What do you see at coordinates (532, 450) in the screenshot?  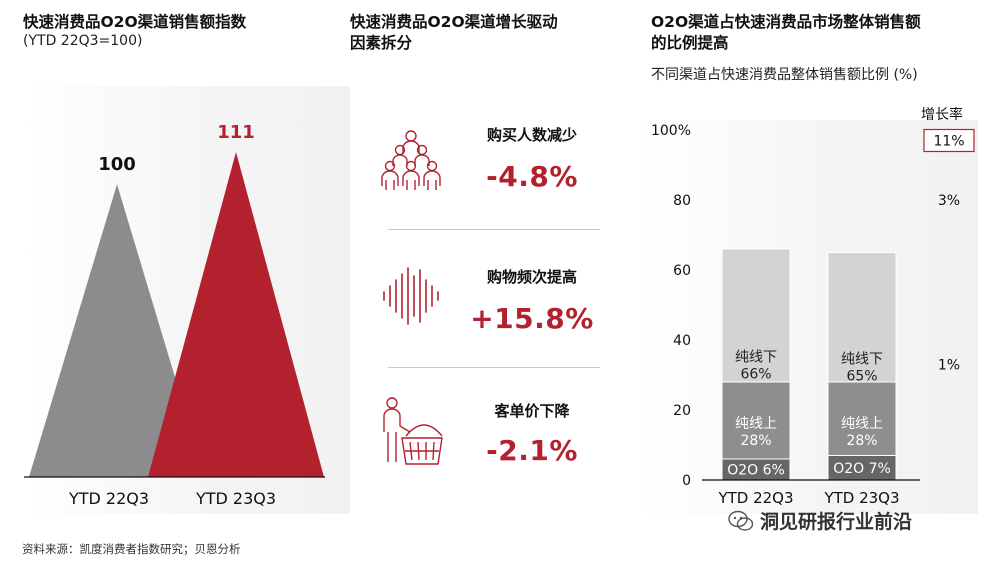 I see `driver-value-basket: -2.1%` at bounding box center [532, 450].